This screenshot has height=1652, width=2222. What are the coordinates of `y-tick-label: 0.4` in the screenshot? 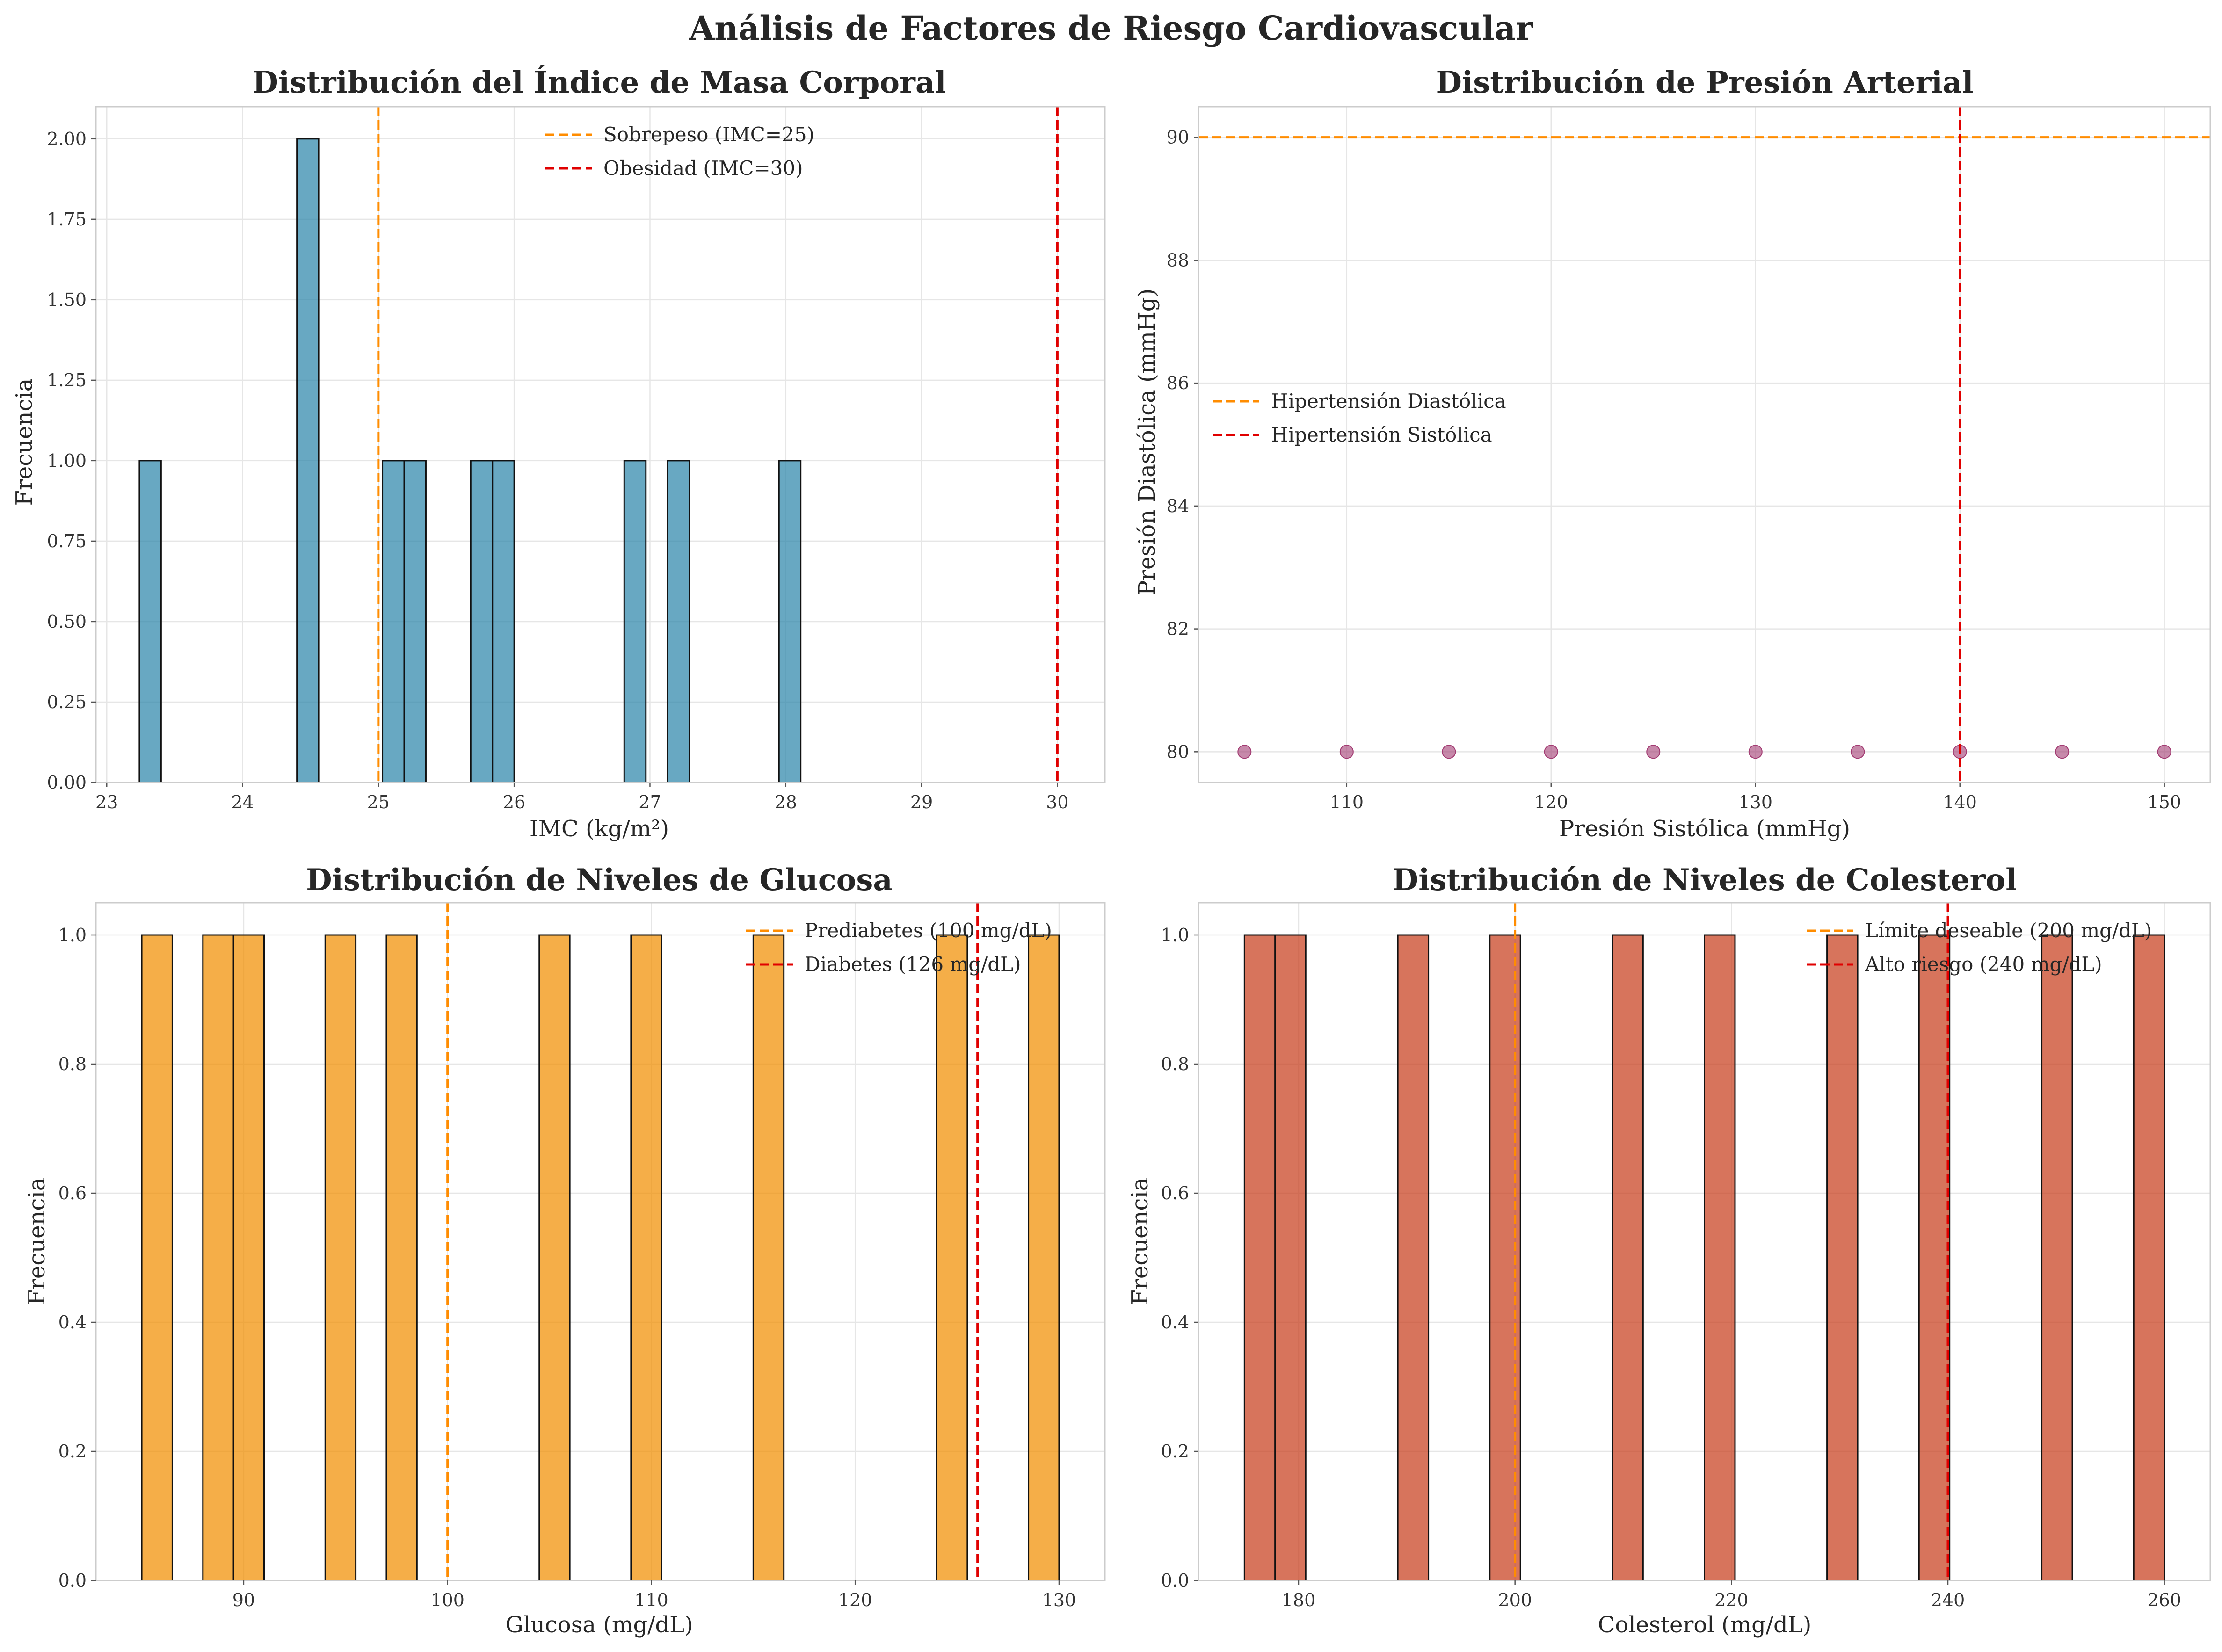 It's located at (1175, 1322).